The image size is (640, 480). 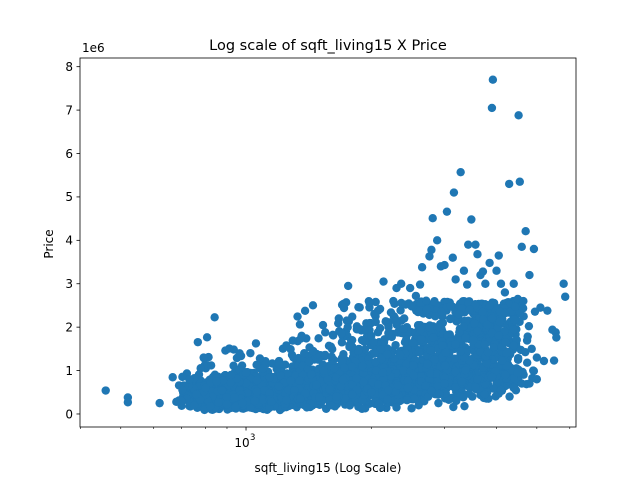 I want to click on y-tick-label: 3, so click(x=69, y=284).